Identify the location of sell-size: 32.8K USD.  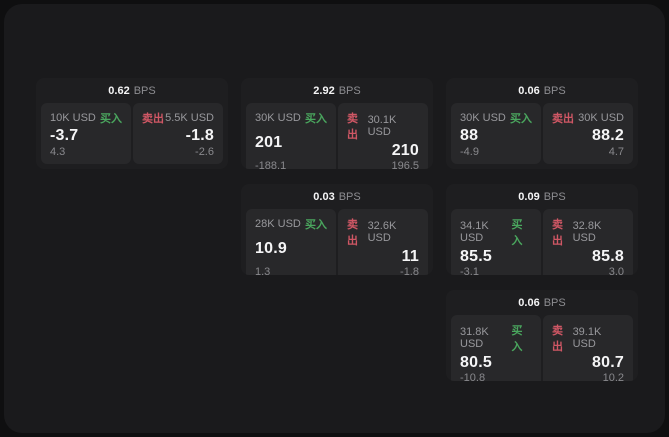
(587, 232).